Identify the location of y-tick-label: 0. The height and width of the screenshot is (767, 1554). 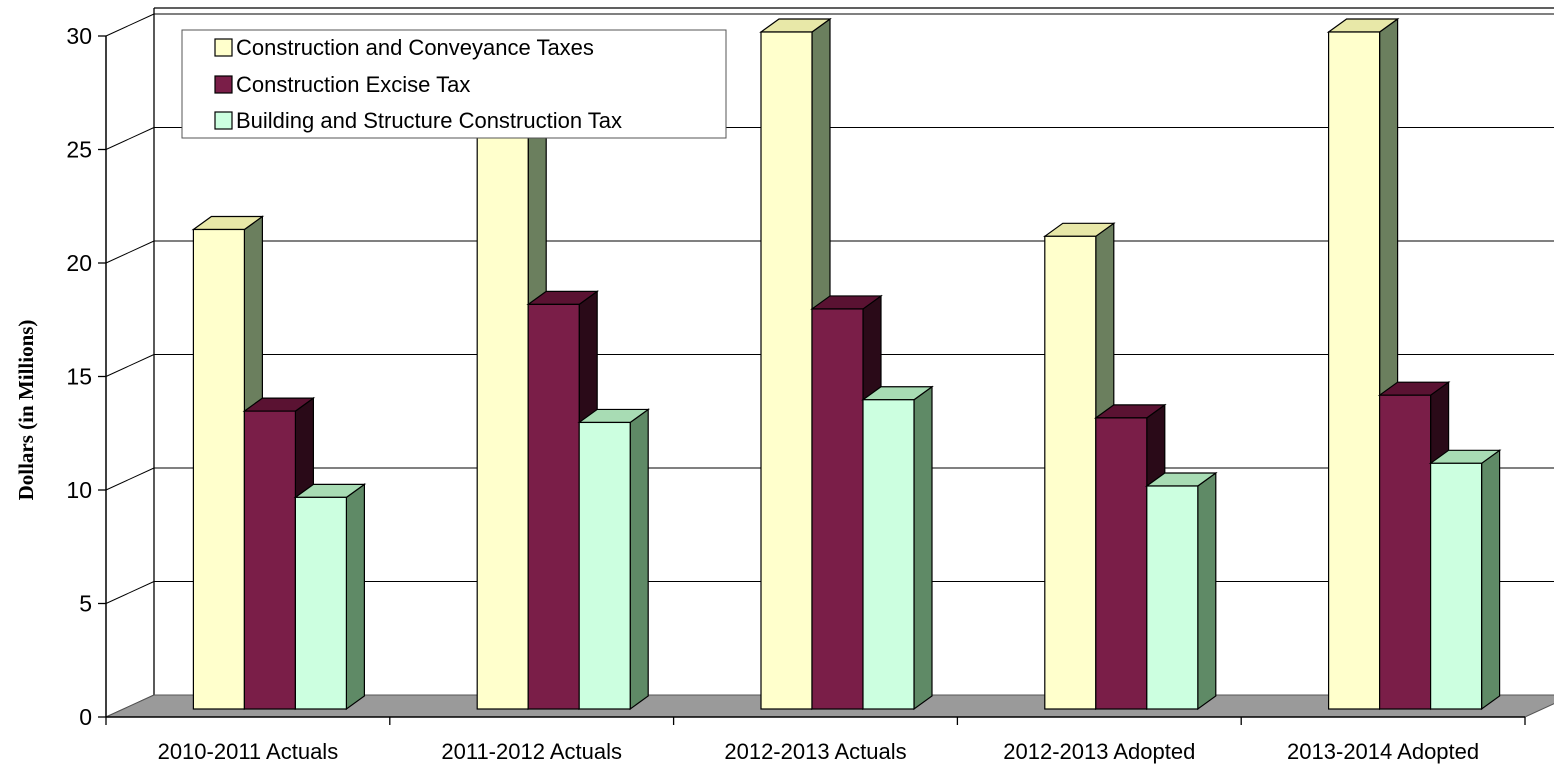
(85, 717).